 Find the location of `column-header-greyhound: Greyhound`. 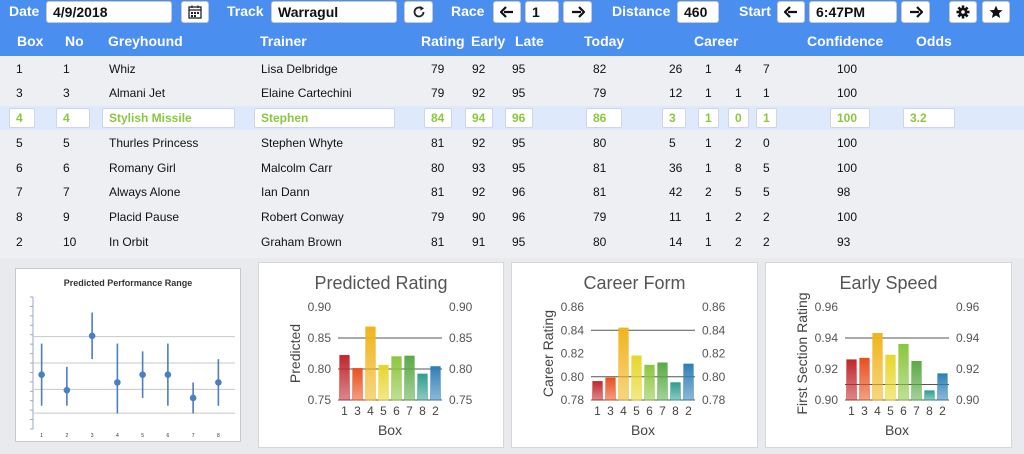

column-header-greyhound: Greyhound is located at coordinates (145, 41).